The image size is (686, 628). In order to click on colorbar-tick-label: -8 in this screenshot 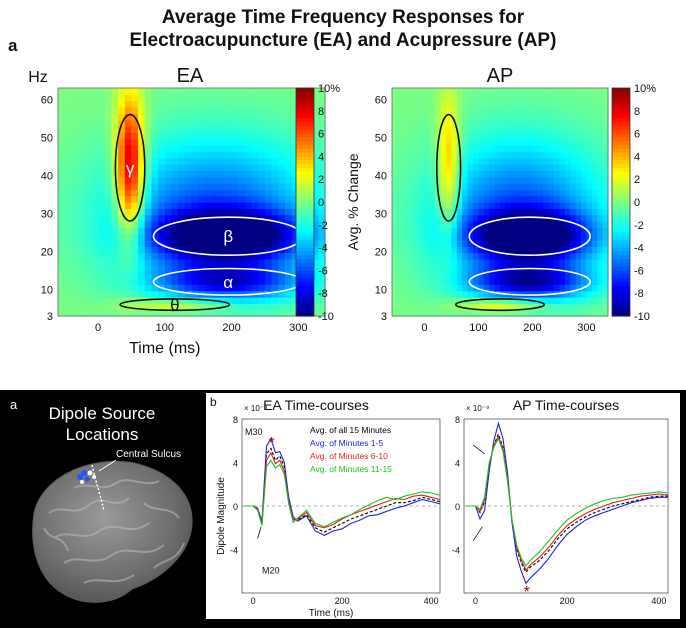, I will do `click(323, 294)`.